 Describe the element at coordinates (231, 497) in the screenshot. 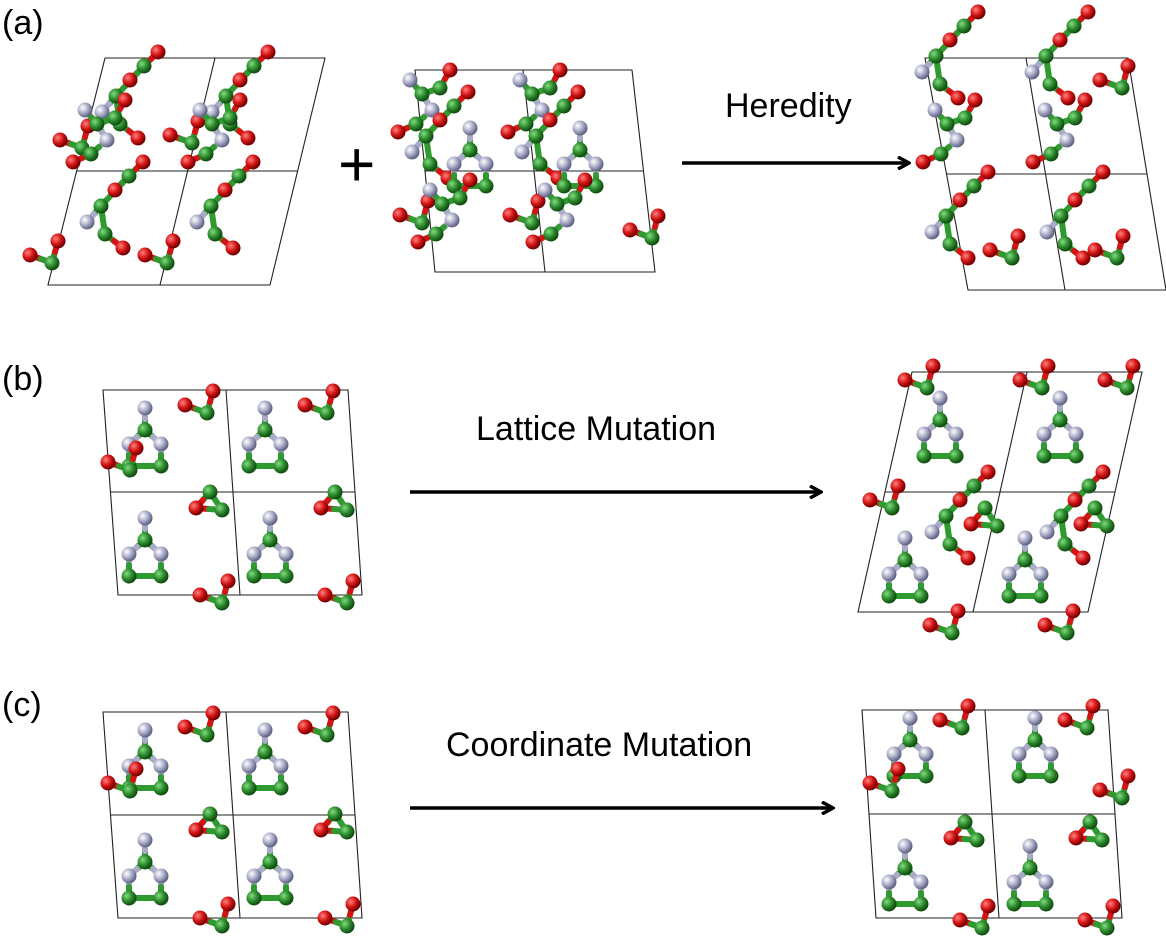

I see `parent-structure-b` at that location.